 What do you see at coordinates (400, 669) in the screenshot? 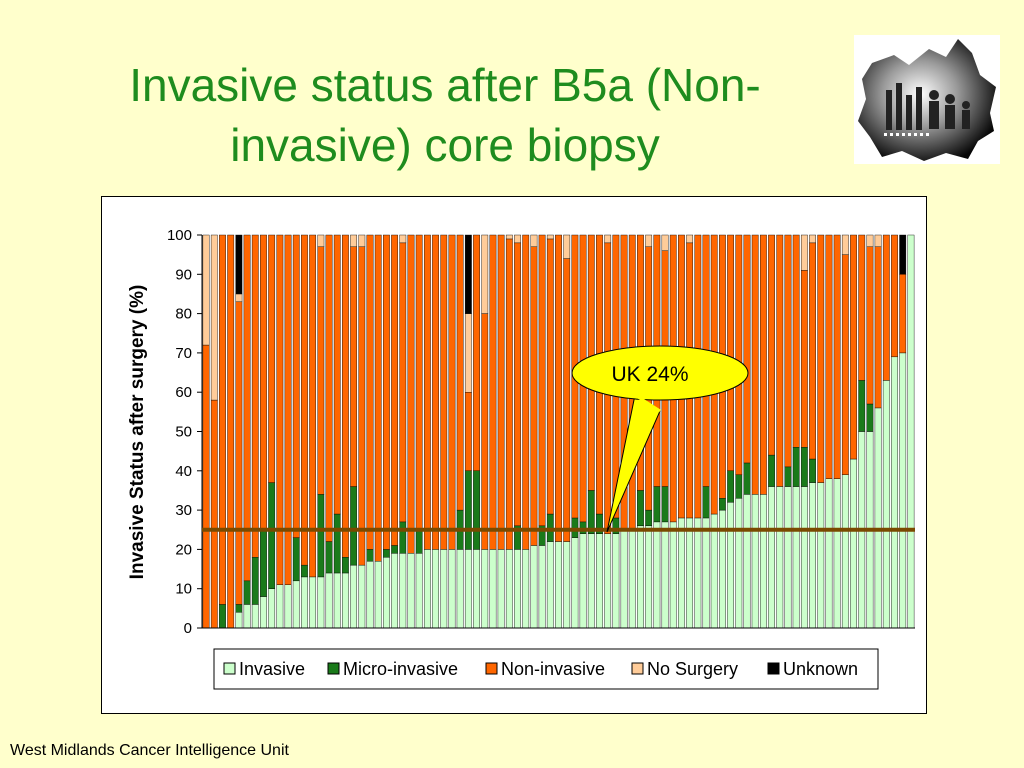
I see `legend-label: Micro-invasive` at bounding box center [400, 669].